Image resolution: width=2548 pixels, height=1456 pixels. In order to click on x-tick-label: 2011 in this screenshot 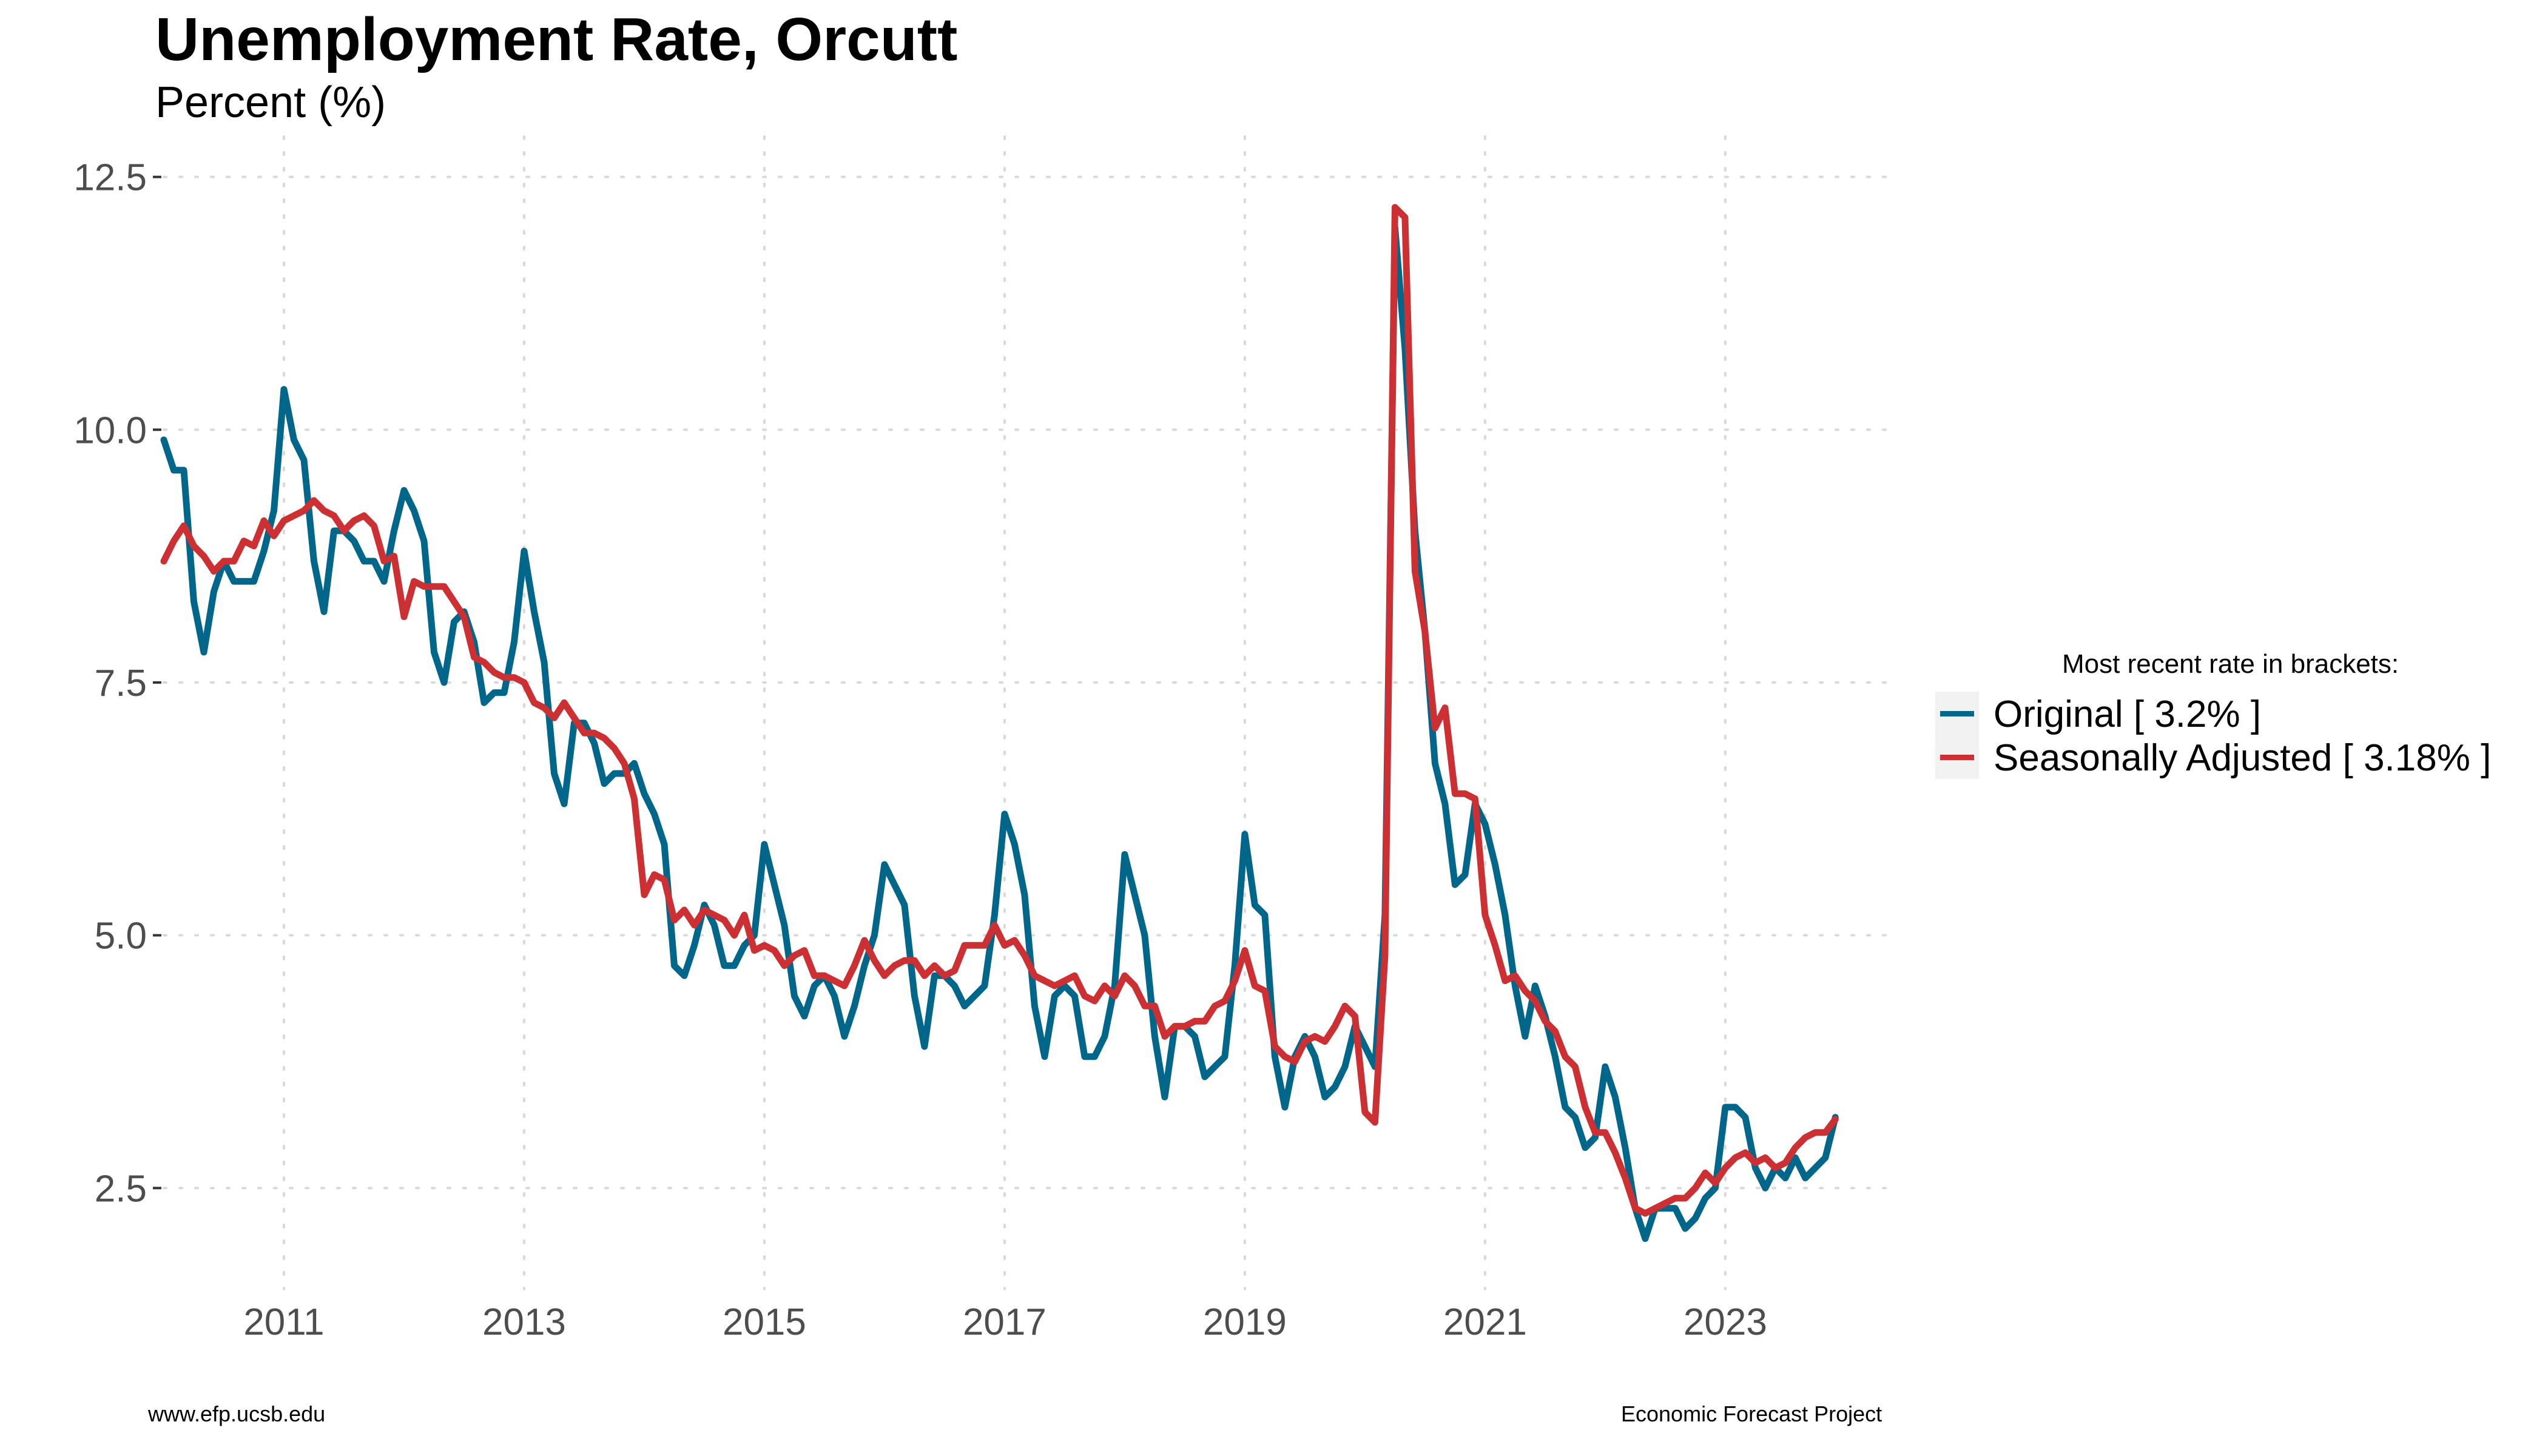, I will do `click(283, 1322)`.